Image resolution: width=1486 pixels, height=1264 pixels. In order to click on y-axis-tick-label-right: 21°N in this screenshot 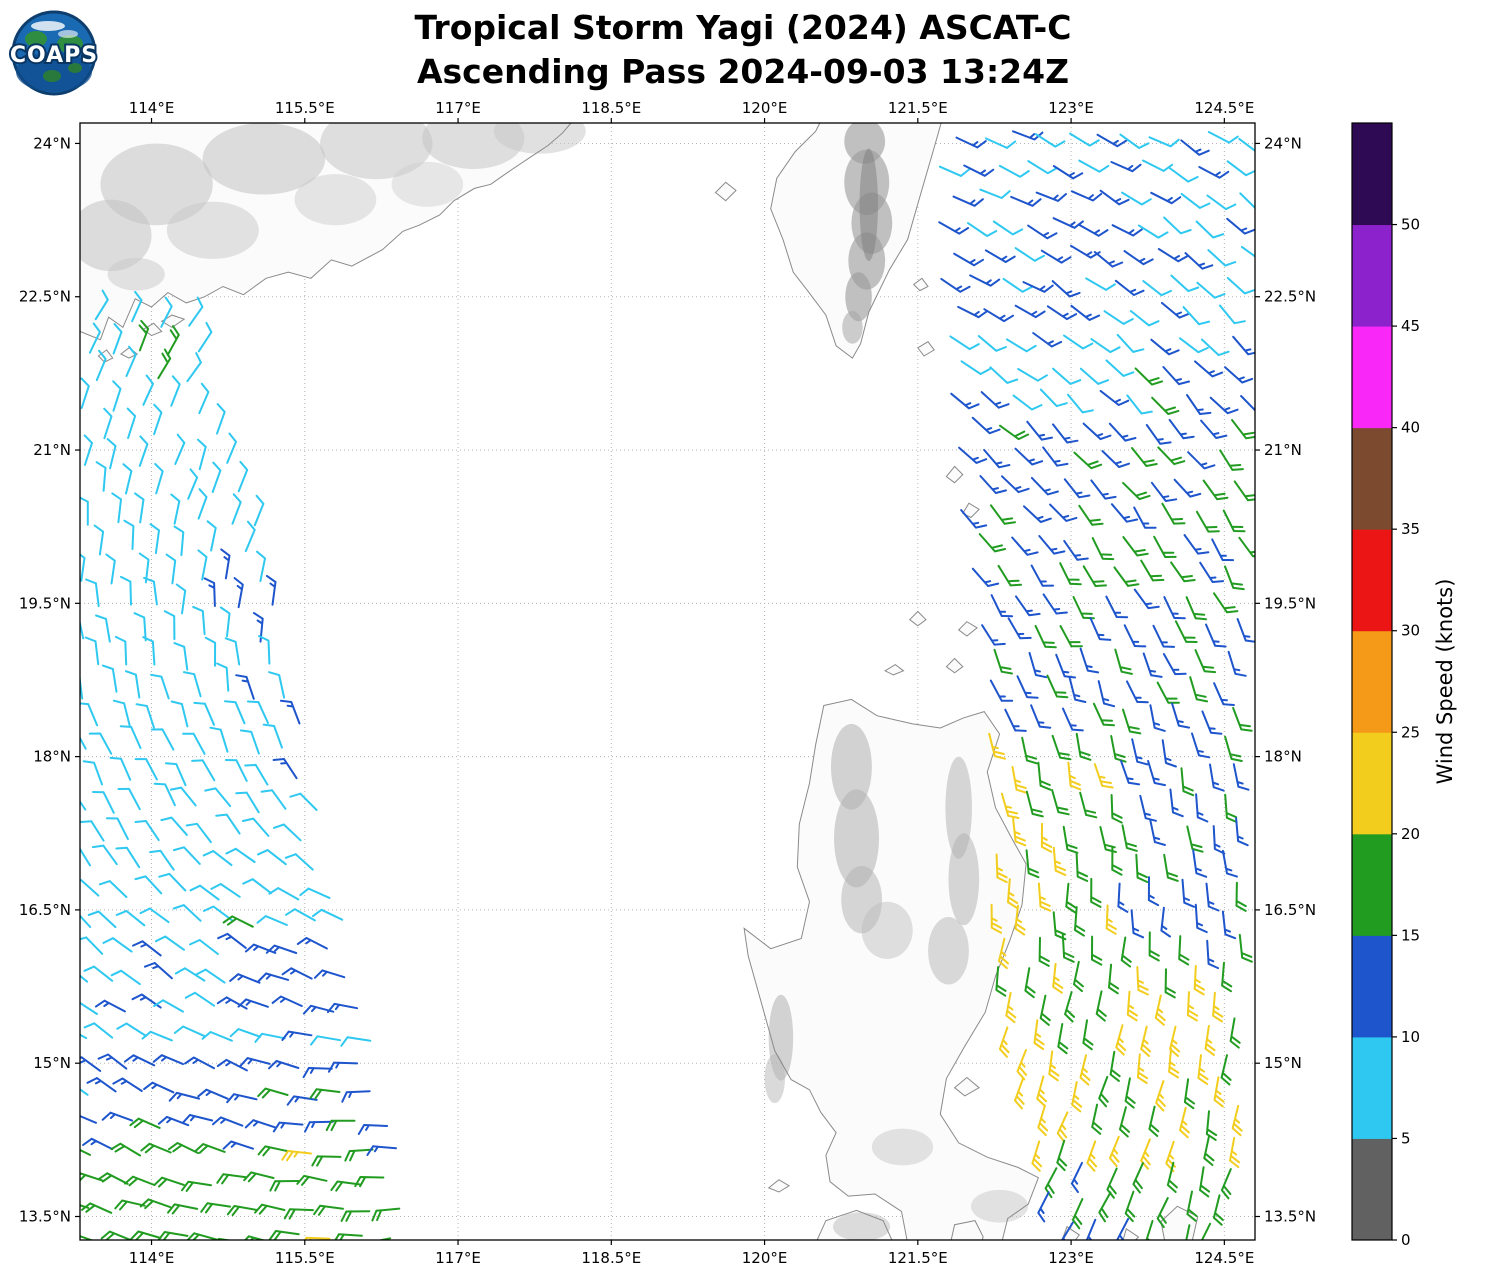, I will do `click(1283, 450)`.